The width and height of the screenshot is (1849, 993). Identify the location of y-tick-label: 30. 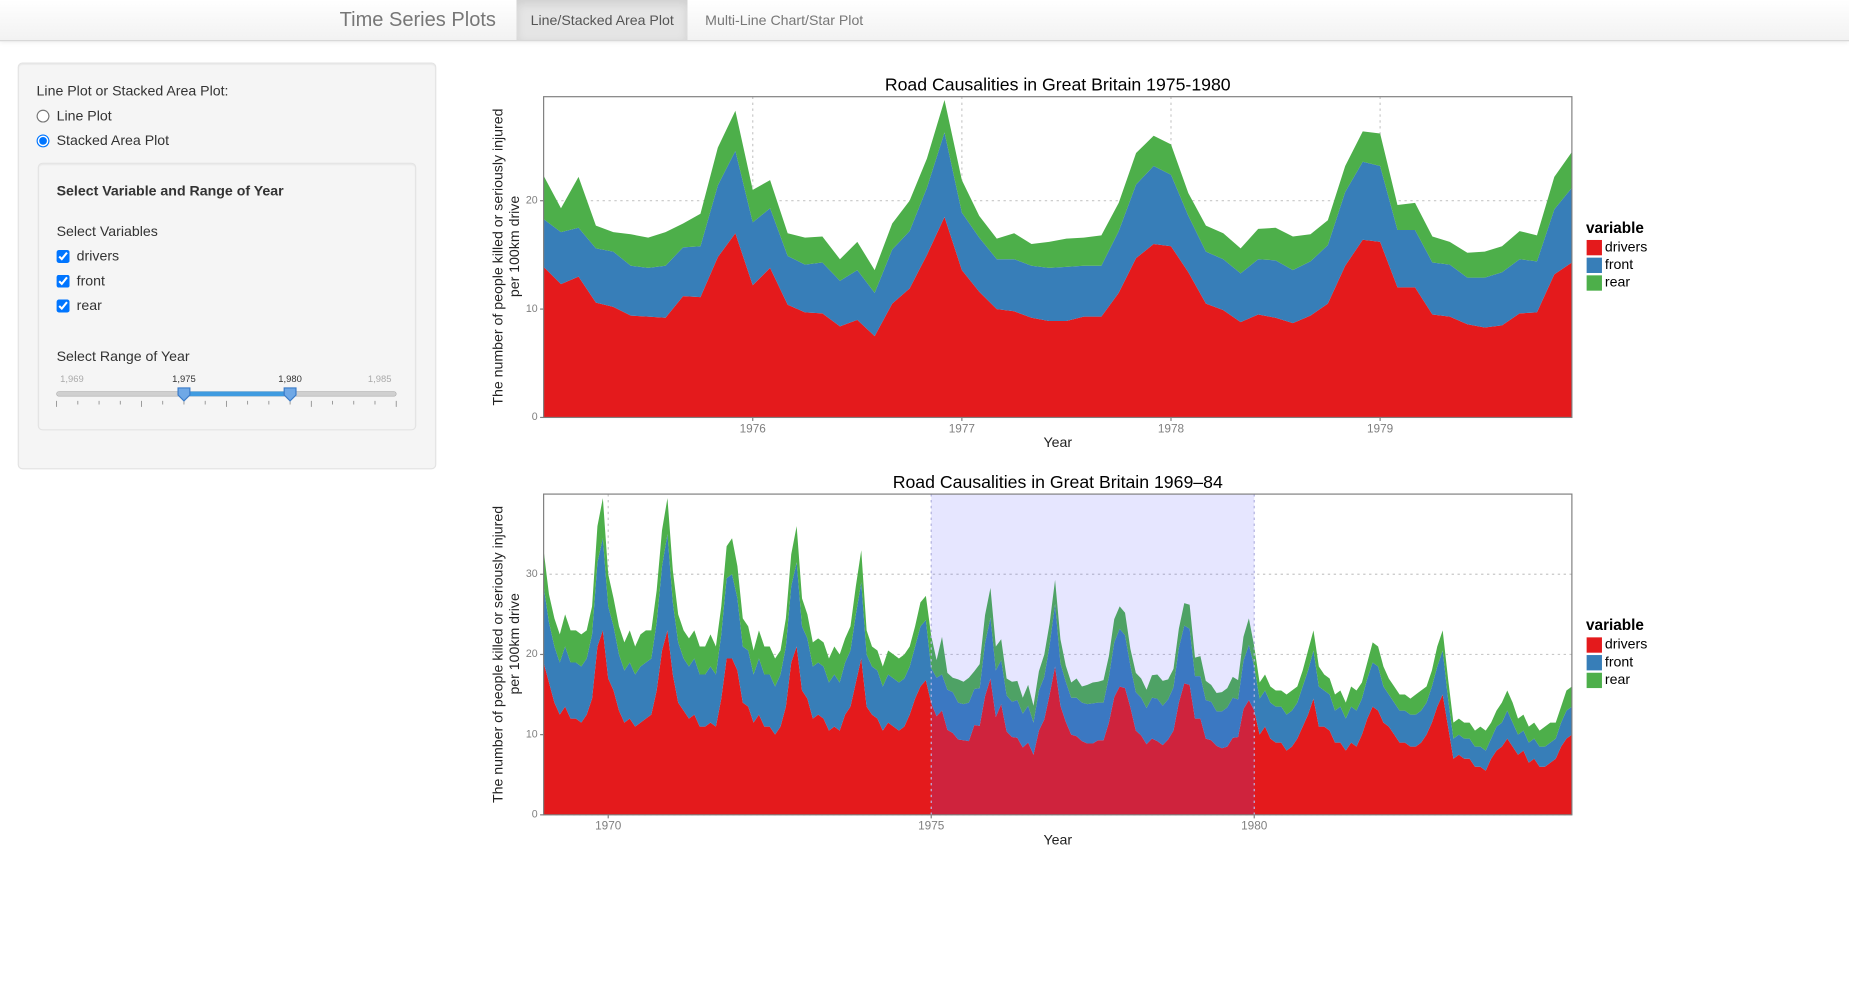
(532, 574).